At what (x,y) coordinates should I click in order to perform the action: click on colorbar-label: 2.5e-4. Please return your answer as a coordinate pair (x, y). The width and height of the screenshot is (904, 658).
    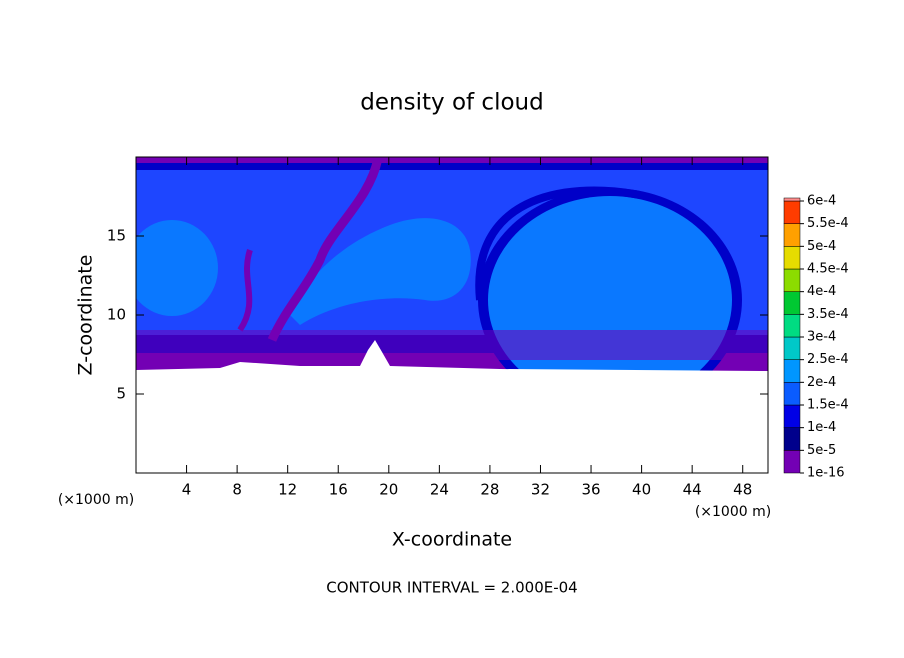
    Looking at the image, I should click on (828, 359).